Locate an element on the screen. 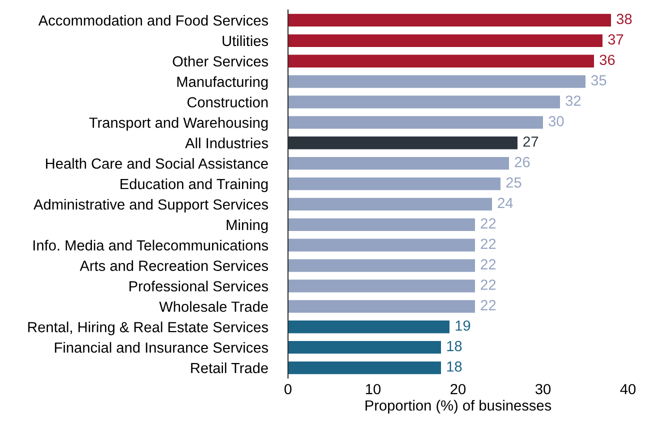 The width and height of the screenshot is (655, 423). y-tick-label: All Industries is located at coordinates (226, 143).